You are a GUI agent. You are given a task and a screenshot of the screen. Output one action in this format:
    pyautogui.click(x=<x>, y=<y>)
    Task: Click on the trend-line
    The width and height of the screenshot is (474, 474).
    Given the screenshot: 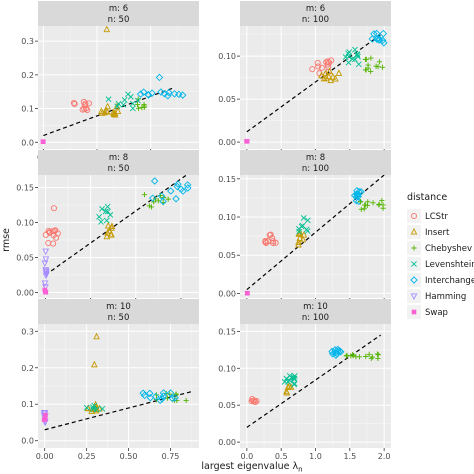 What is the action you would take?
    pyautogui.click(x=116, y=225)
    